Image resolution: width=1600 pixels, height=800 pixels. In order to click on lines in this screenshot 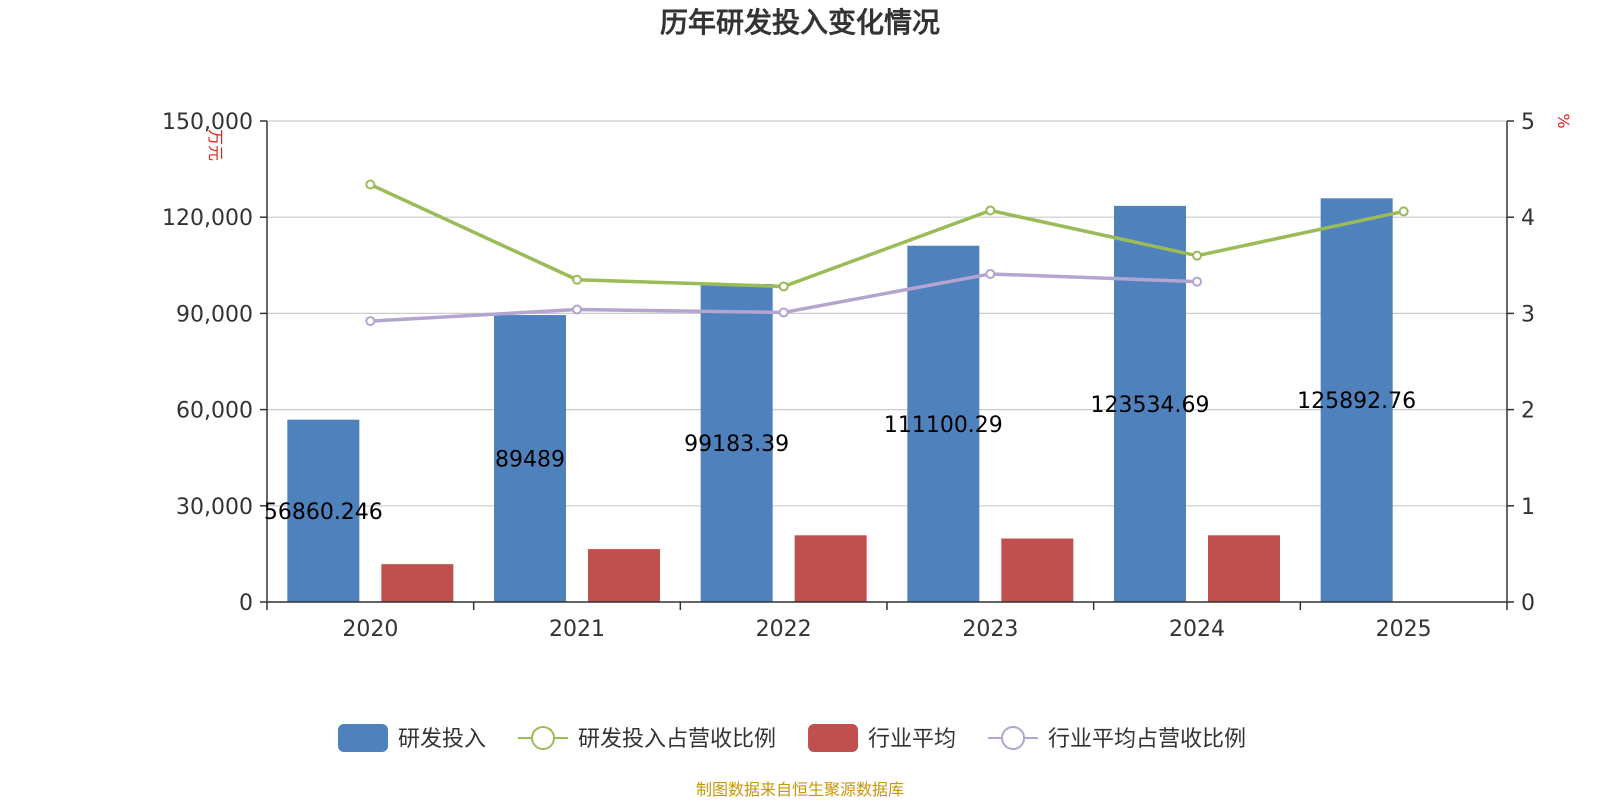, I will do `click(887, 253)`.